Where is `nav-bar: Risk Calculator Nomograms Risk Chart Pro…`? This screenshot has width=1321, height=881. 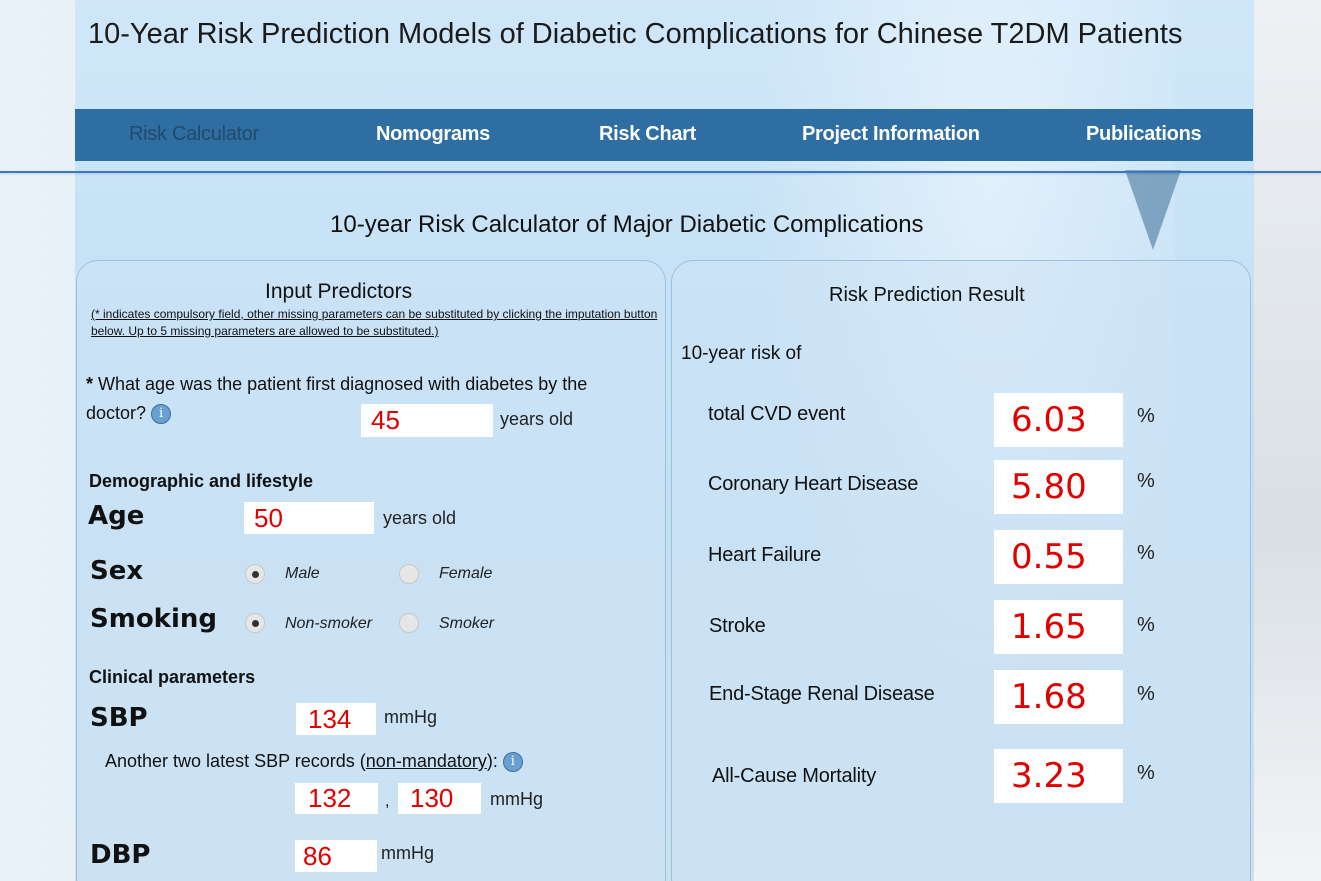 nav-bar: Risk Calculator Nomograms Risk Chart Pro… is located at coordinates (664, 135).